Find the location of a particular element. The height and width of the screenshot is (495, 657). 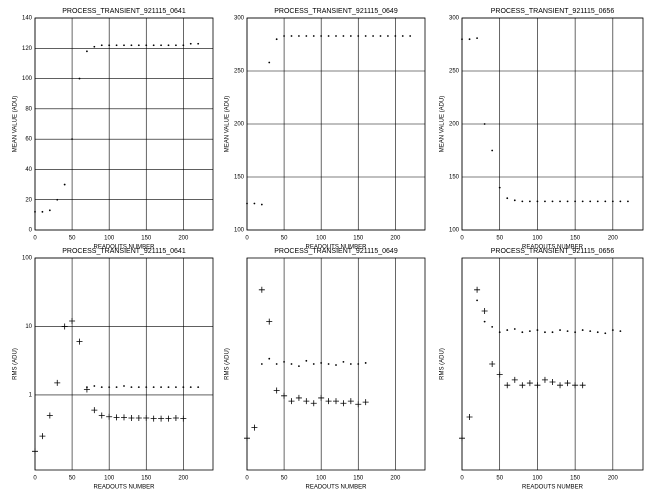

y-tick-label: 100 is located at coordinates (454, 231).